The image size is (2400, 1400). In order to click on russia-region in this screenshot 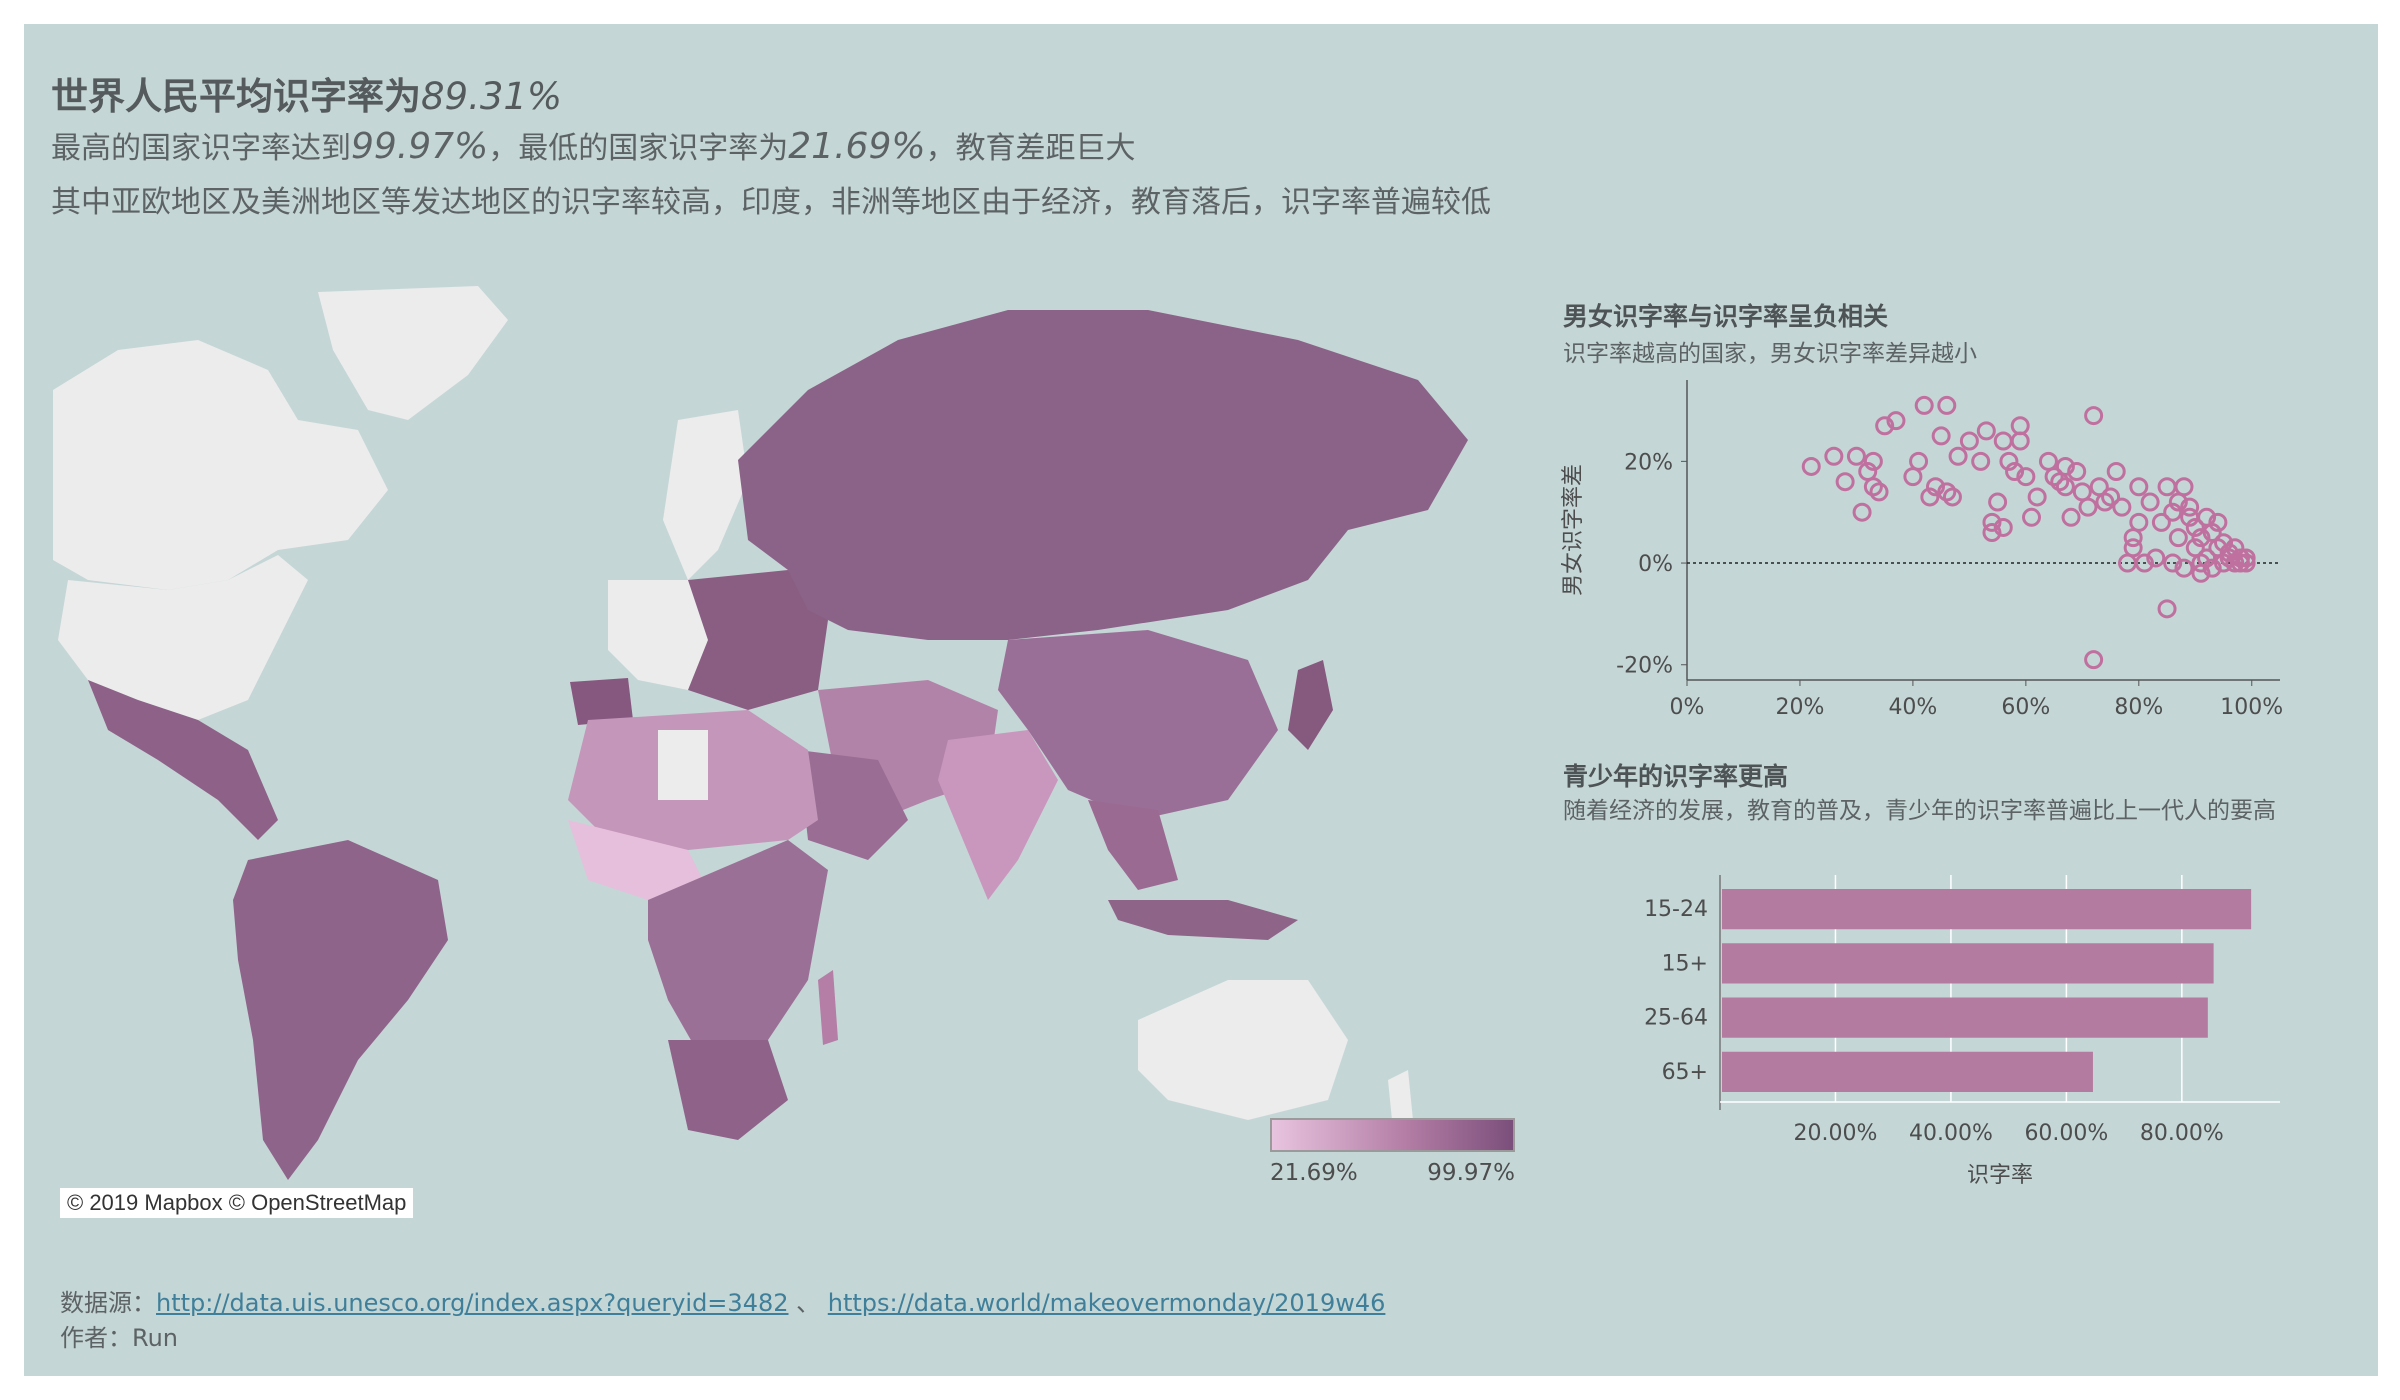, I will do `click(1103, 475)`.